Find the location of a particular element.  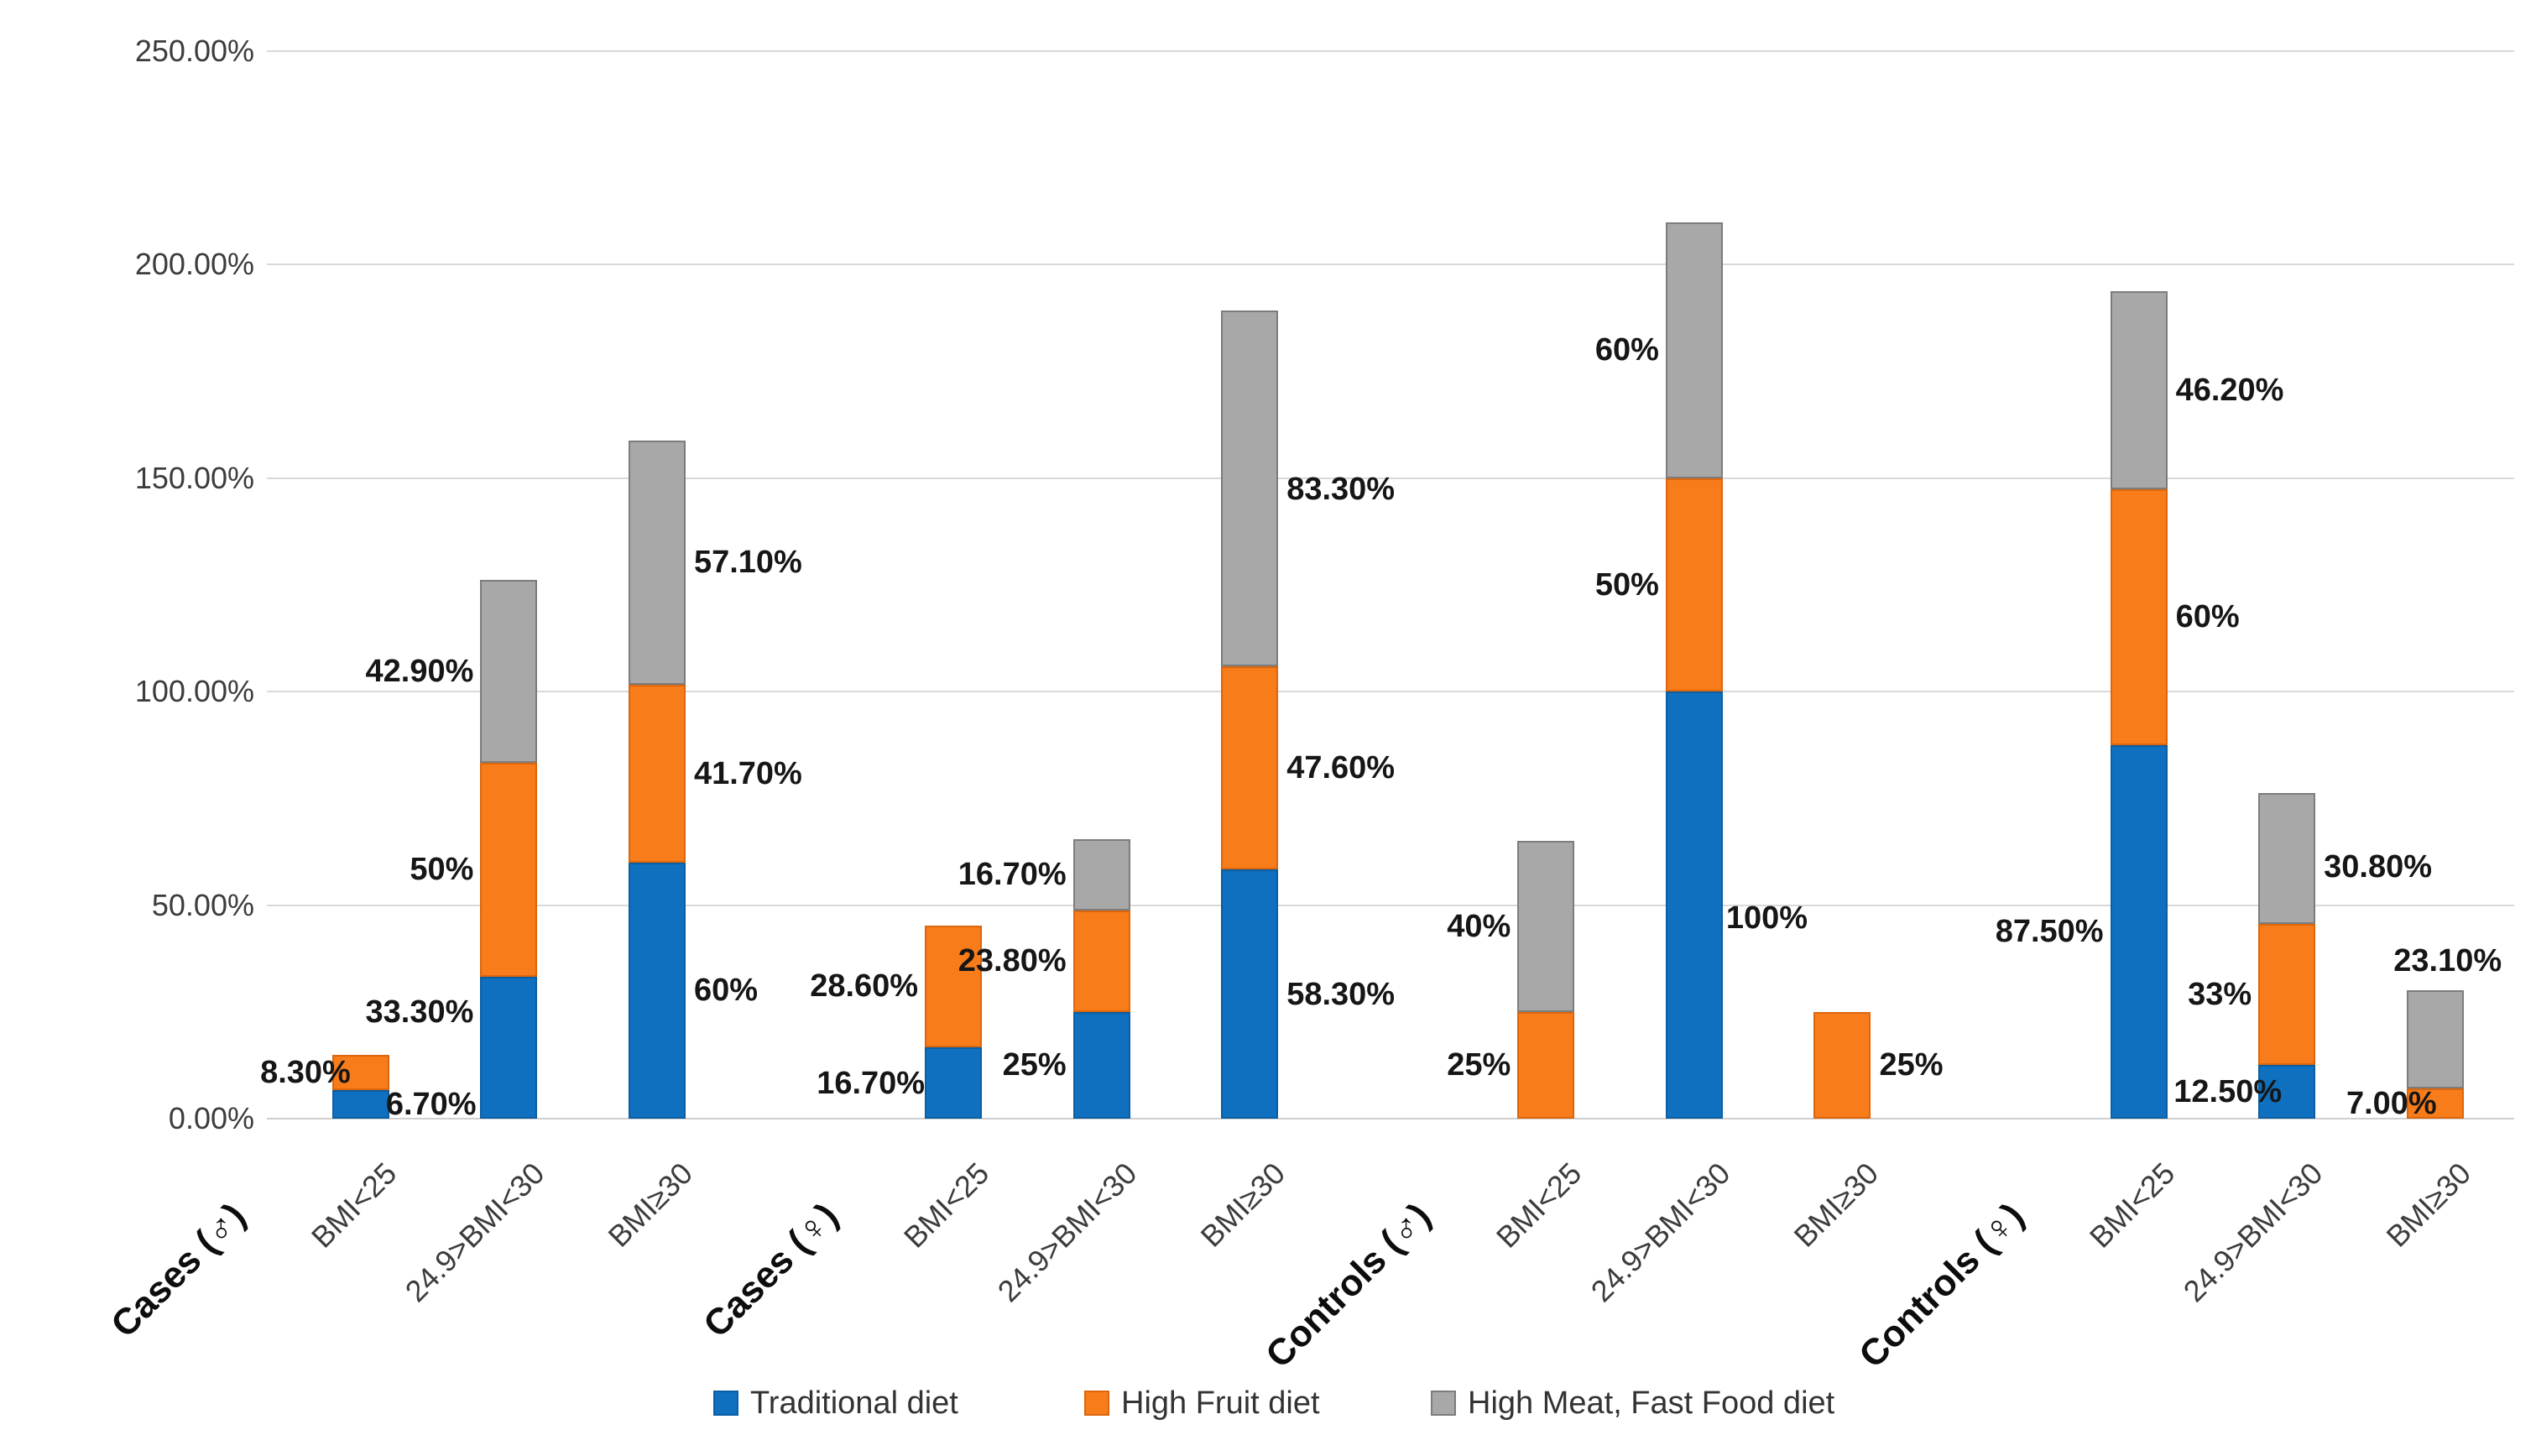

data-label: 42.90% is located at coordinates (419, 672).